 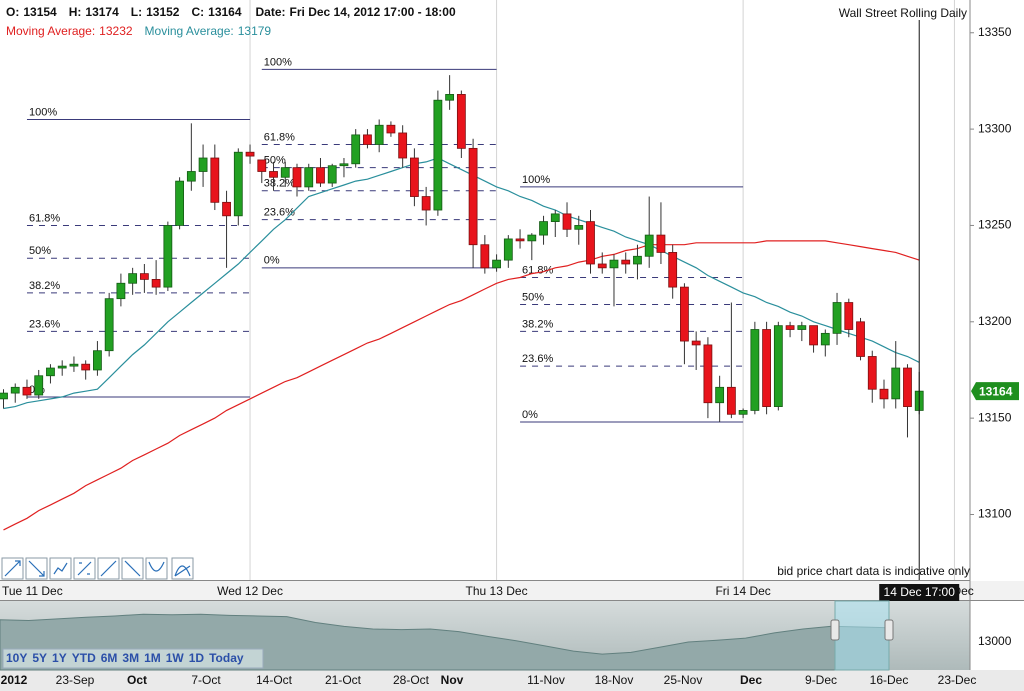 I want to click on ohlc-value: 13164, so click(x=225, y=12).